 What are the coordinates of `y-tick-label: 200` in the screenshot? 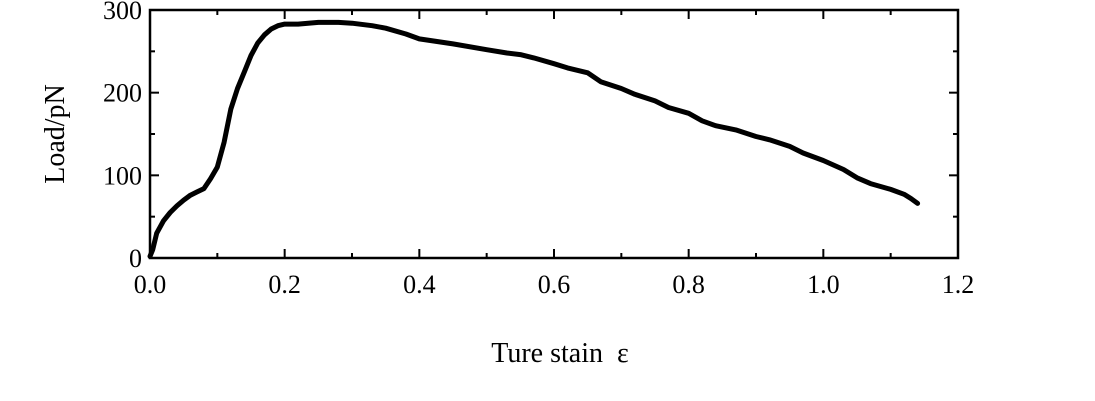 It's located at (122, 93).